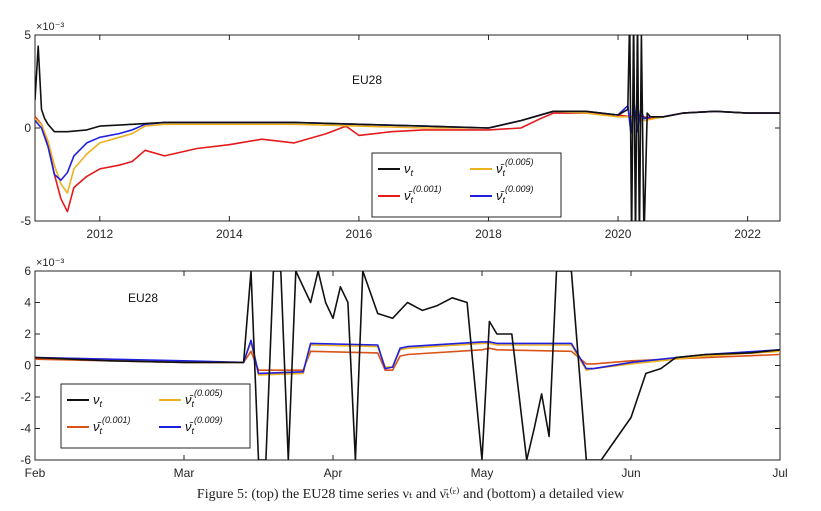 The height and width of the screenshot is (511, 821). I want to click on series-line-e005, so click(407, 152).